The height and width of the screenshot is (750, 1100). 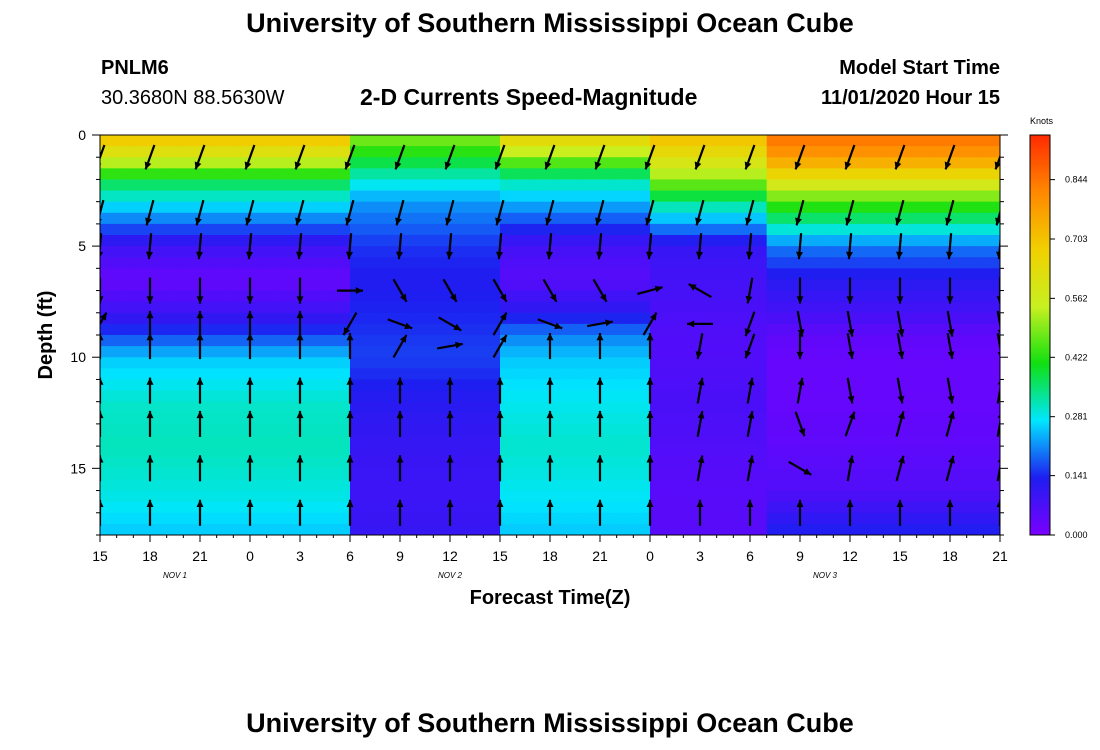 I want to click on colorbar-tick-label: 0.422, so click(x=1076, y=357).